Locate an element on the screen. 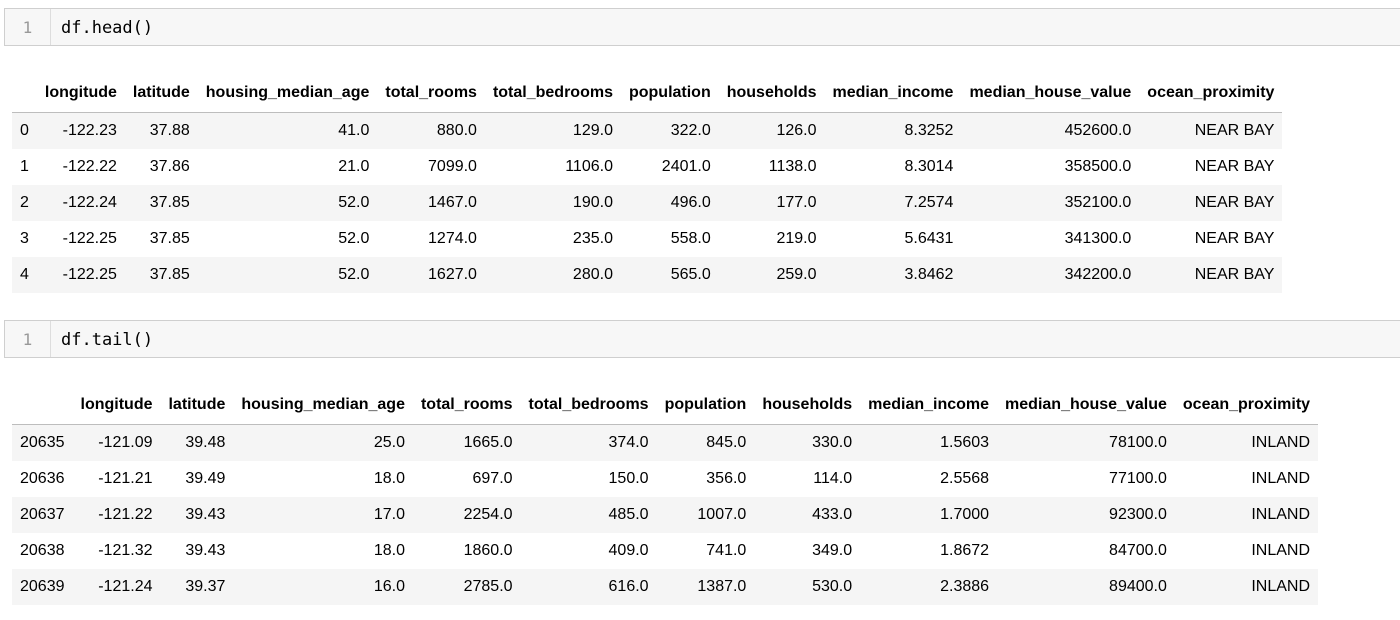 The width and height of the screenshot is (1400, 620). table-cell: 616.0 is located at coordinates (588, 587).